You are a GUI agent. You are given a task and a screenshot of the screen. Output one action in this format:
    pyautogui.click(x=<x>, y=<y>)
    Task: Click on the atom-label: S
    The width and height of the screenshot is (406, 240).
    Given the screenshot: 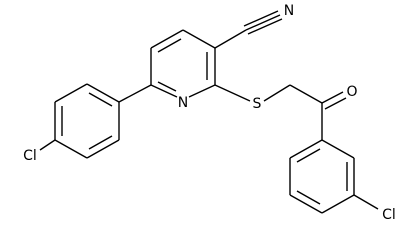 What is the action you would take?
    pyautogui.click(x=257, y=104)
    